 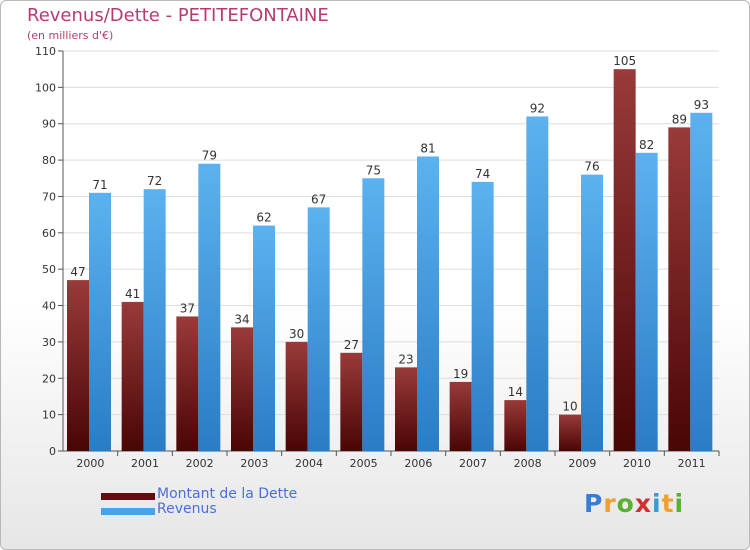 What do you see at coordinates (99, 185) in the screenshot?
I see `data-label: 71` at bounding box center [99, 185].